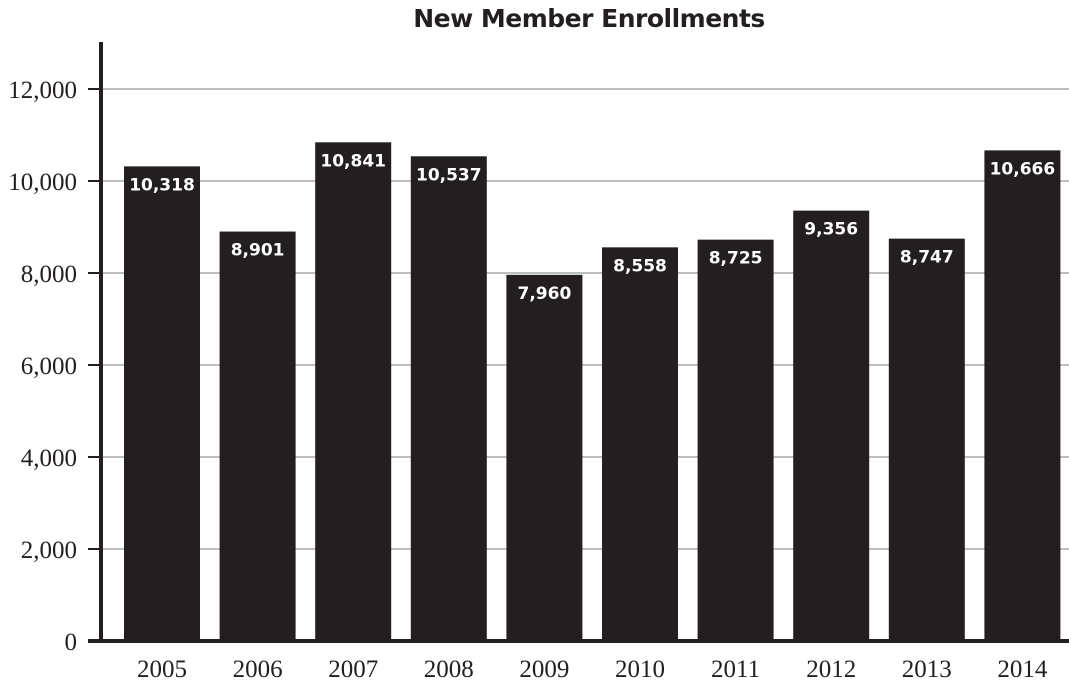 This screenshot has height=683, width=1069. Describe the element at coordinates (49, 458) in the screenshot. I see `y-tick-label: 4,000` at that location.